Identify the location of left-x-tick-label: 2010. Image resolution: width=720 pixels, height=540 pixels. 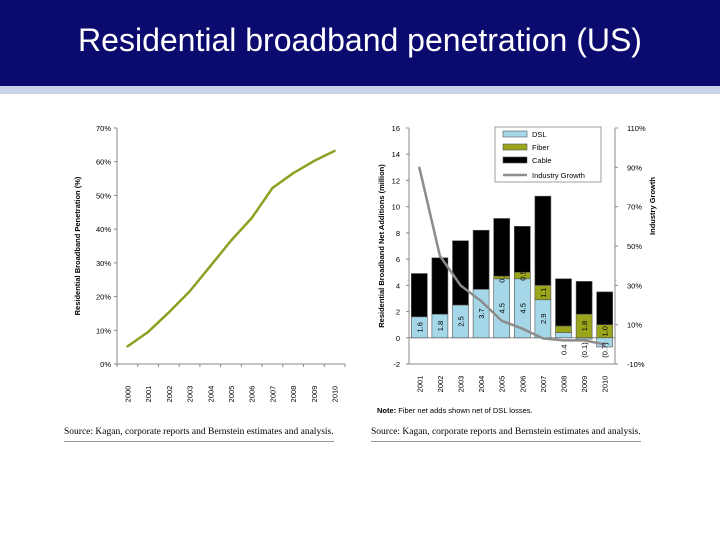
(335, 394).